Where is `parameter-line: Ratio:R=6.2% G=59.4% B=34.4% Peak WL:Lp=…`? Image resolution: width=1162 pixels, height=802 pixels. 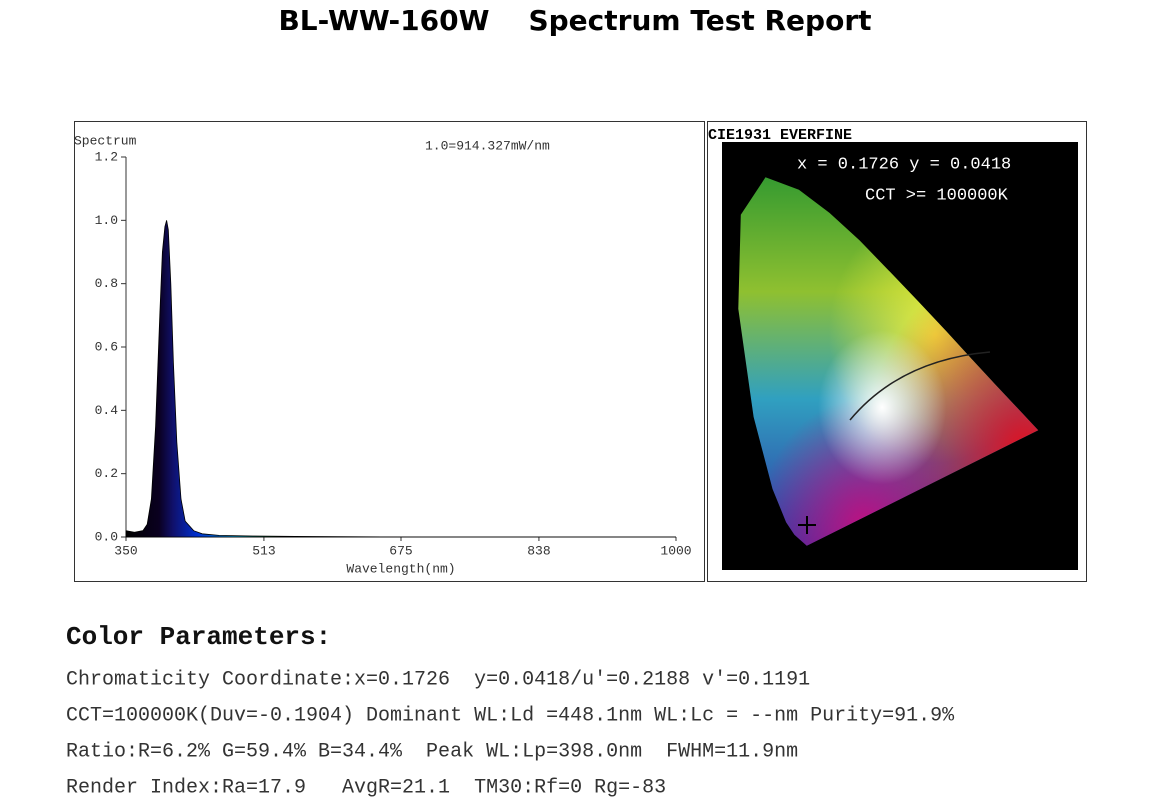
parameter-line: Ratio:R=6.2% G=59.4% B=34.4% Peak WL:Lp=… is located at coordinates (432, 751).